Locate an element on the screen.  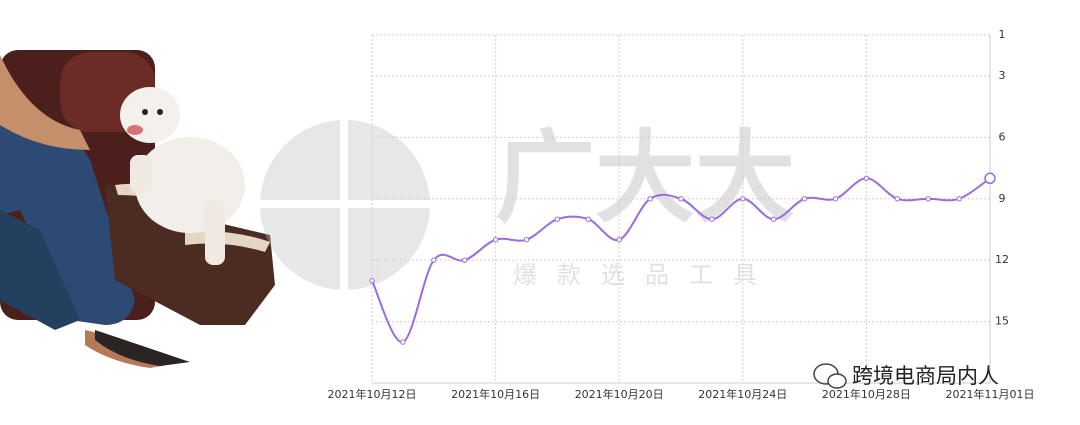
y-tick-label: 1 is located at coordinates (1002, 34).